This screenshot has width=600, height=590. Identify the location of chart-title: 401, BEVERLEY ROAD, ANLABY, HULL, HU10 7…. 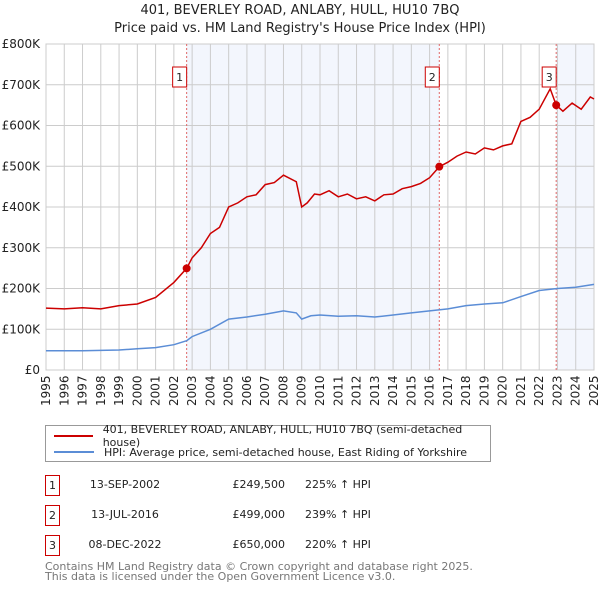
(300, 10).